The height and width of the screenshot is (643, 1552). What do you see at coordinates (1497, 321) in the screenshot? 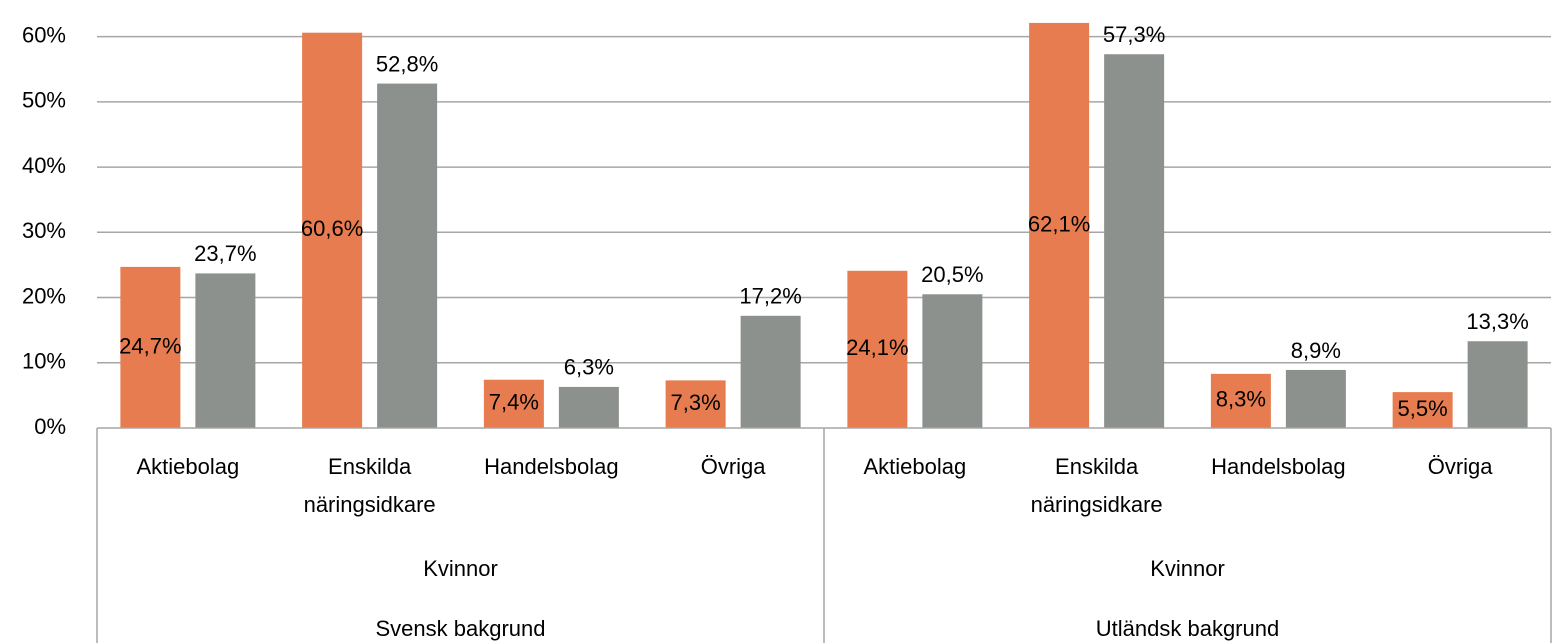
I see `data-label: 13,3%` at bounding box center [1497, 321].